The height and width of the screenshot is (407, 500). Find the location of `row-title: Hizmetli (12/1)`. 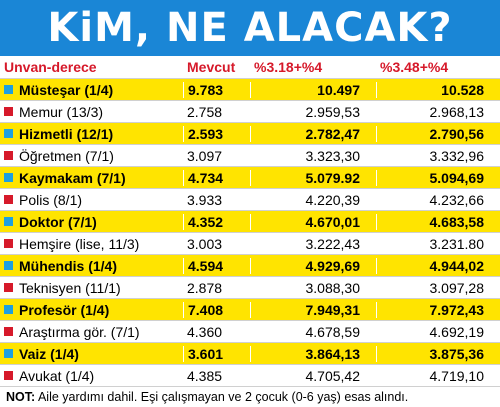

row-title: Hizmetli (12/1) is located at coordinates (66, 133).